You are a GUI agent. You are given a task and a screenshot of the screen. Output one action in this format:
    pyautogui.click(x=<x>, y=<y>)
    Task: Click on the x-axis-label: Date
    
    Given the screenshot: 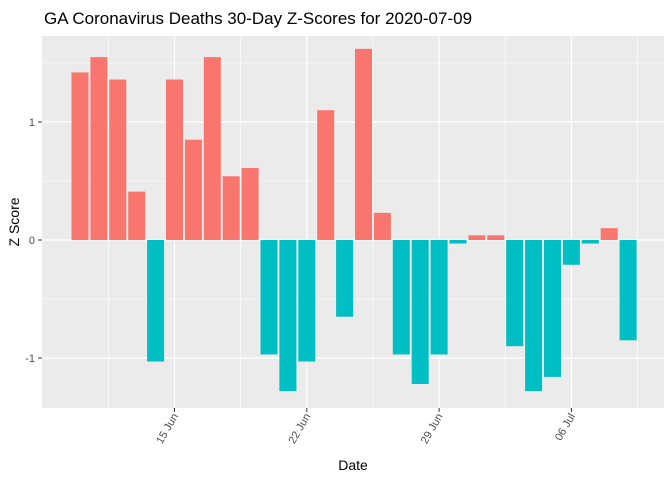 What is the action you would take?
    pyautogui.click(x=353, y=465)
    